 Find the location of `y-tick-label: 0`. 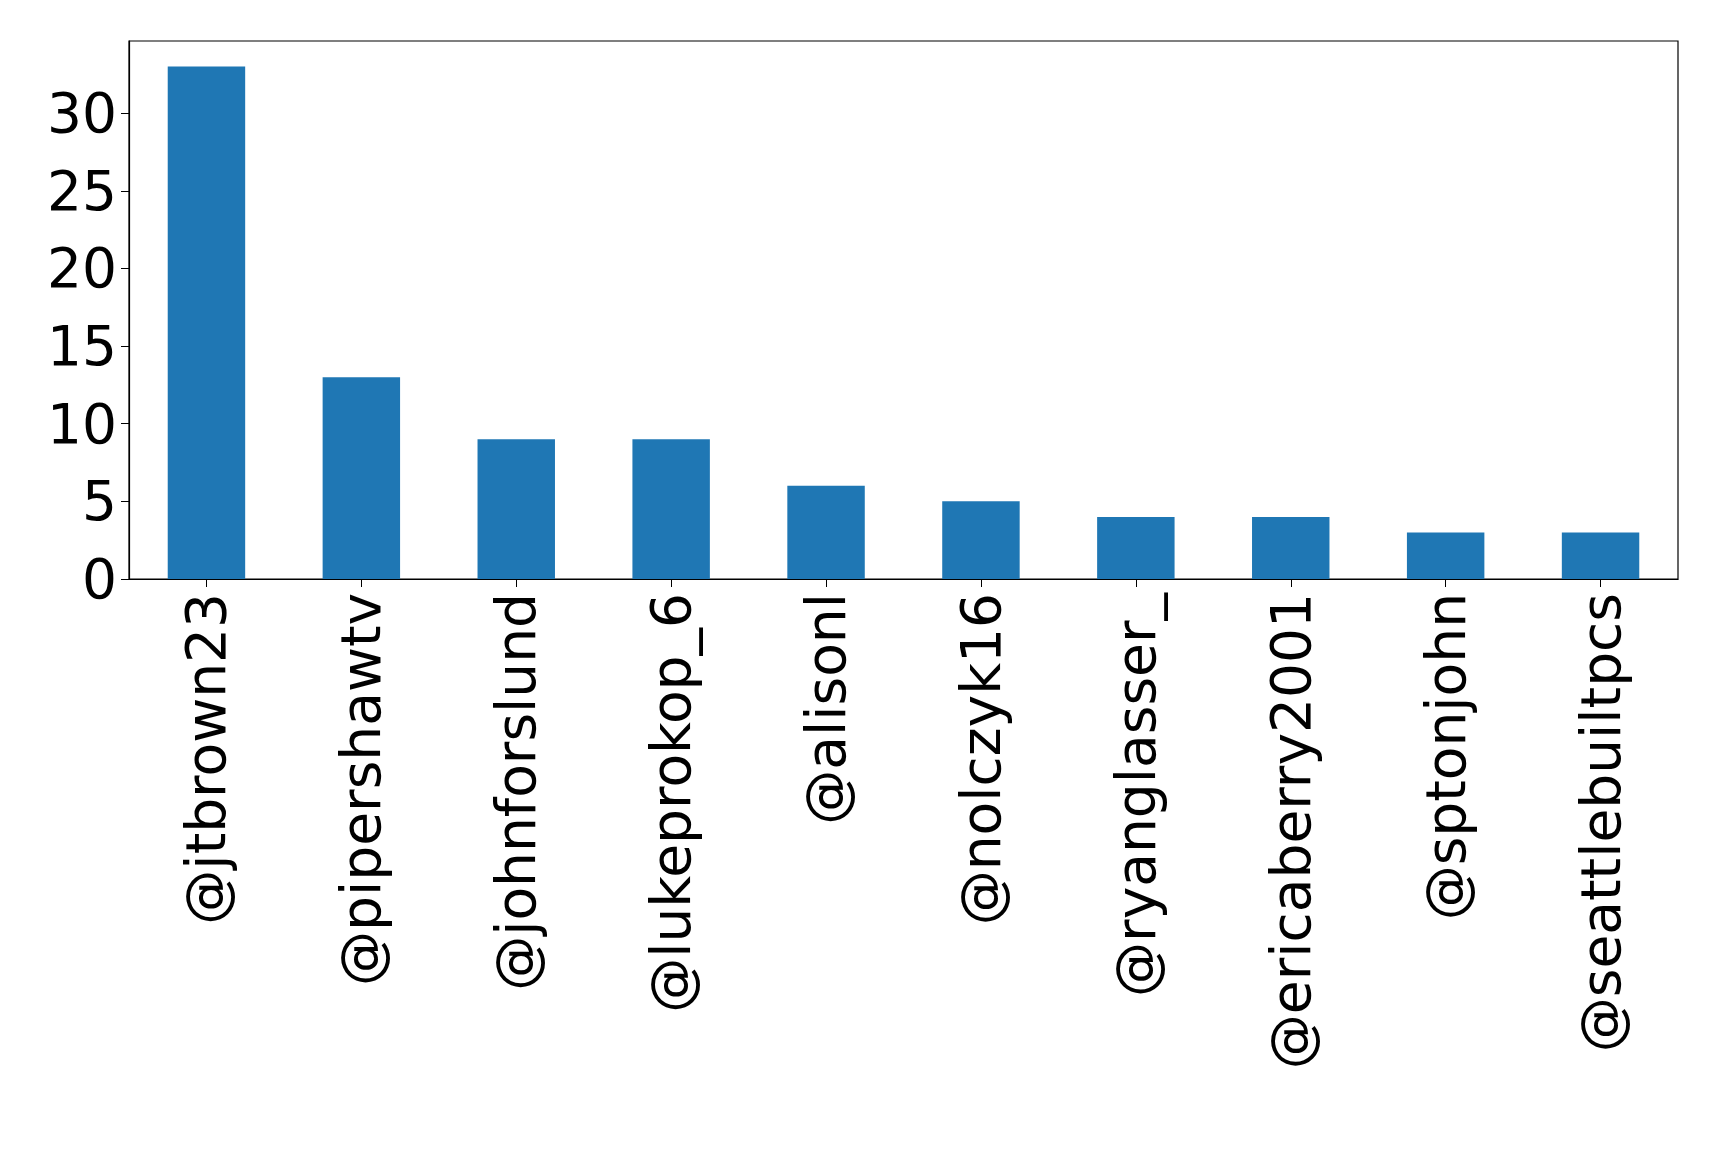

y-tick-label: 0 is located at coordinates (99, 579).